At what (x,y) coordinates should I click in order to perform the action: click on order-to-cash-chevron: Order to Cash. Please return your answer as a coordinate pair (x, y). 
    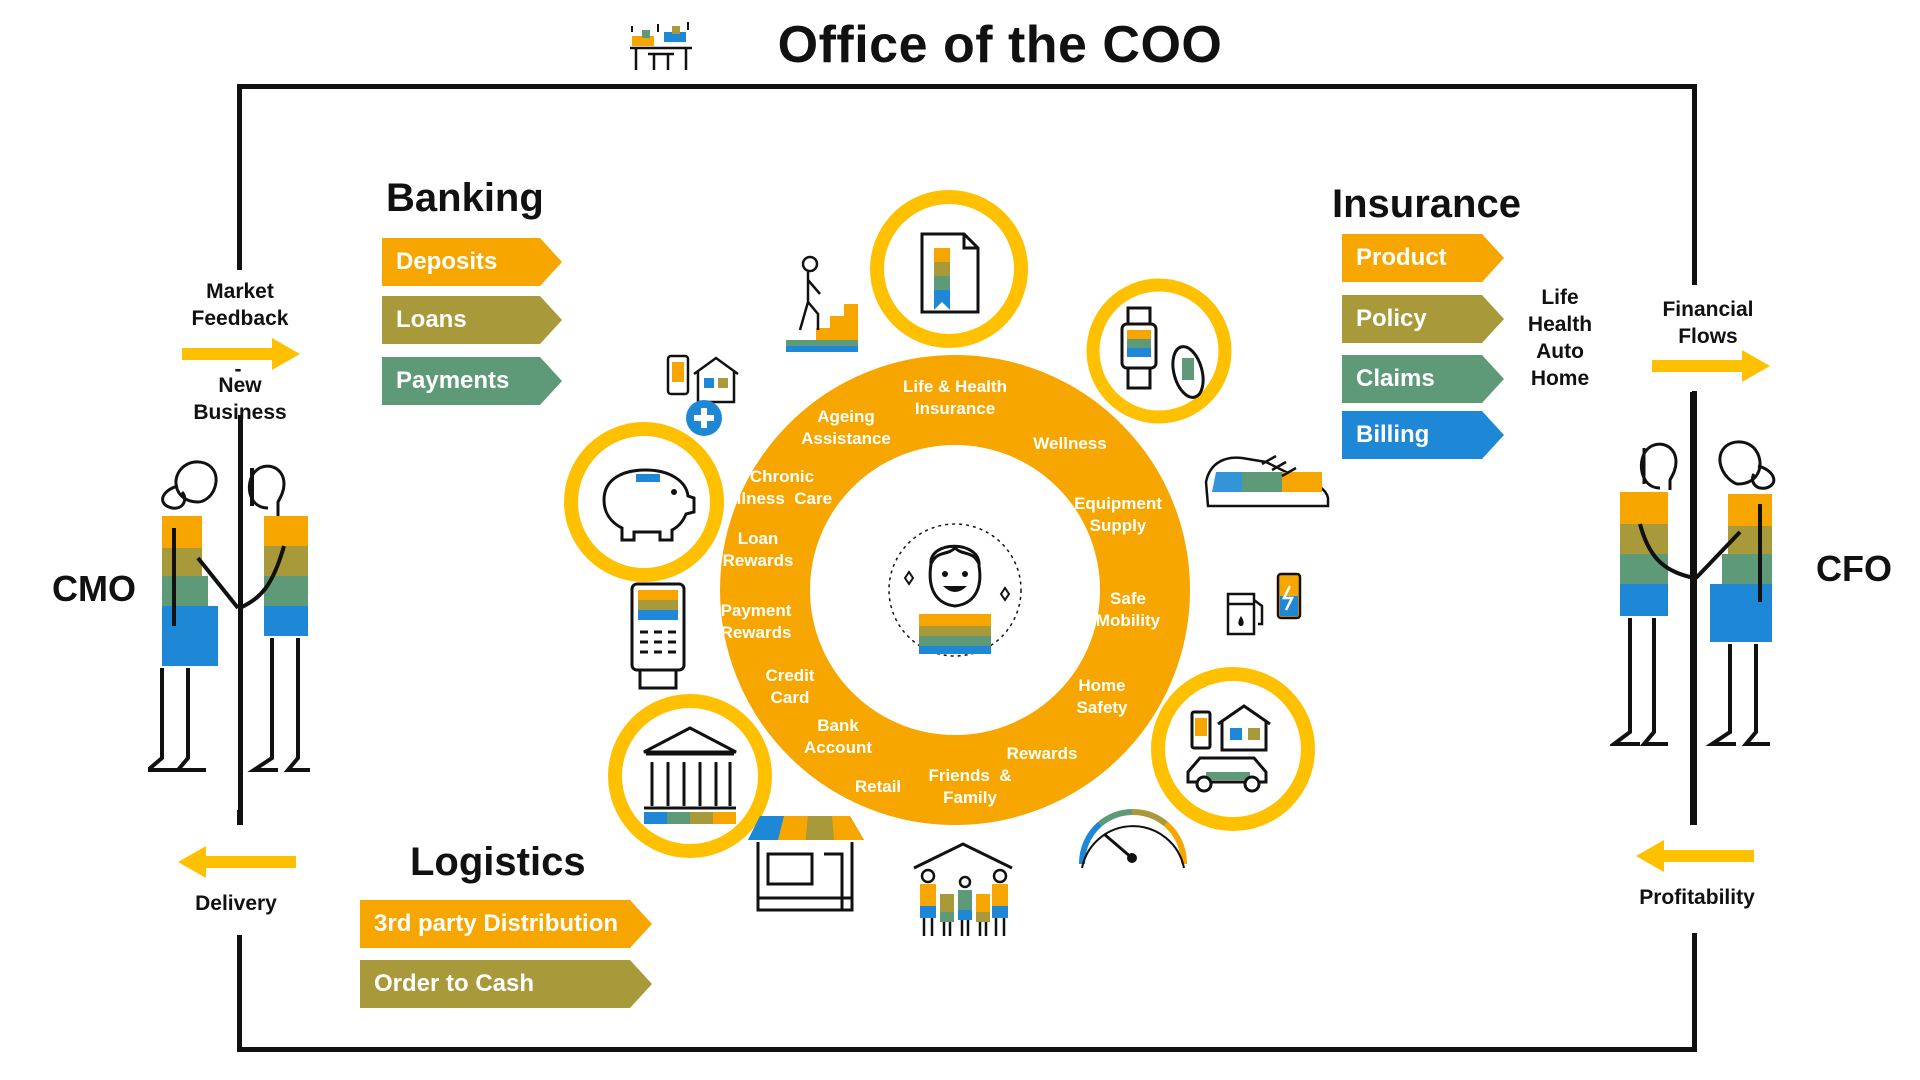
    Looking at the image, I should click on (506, 984).